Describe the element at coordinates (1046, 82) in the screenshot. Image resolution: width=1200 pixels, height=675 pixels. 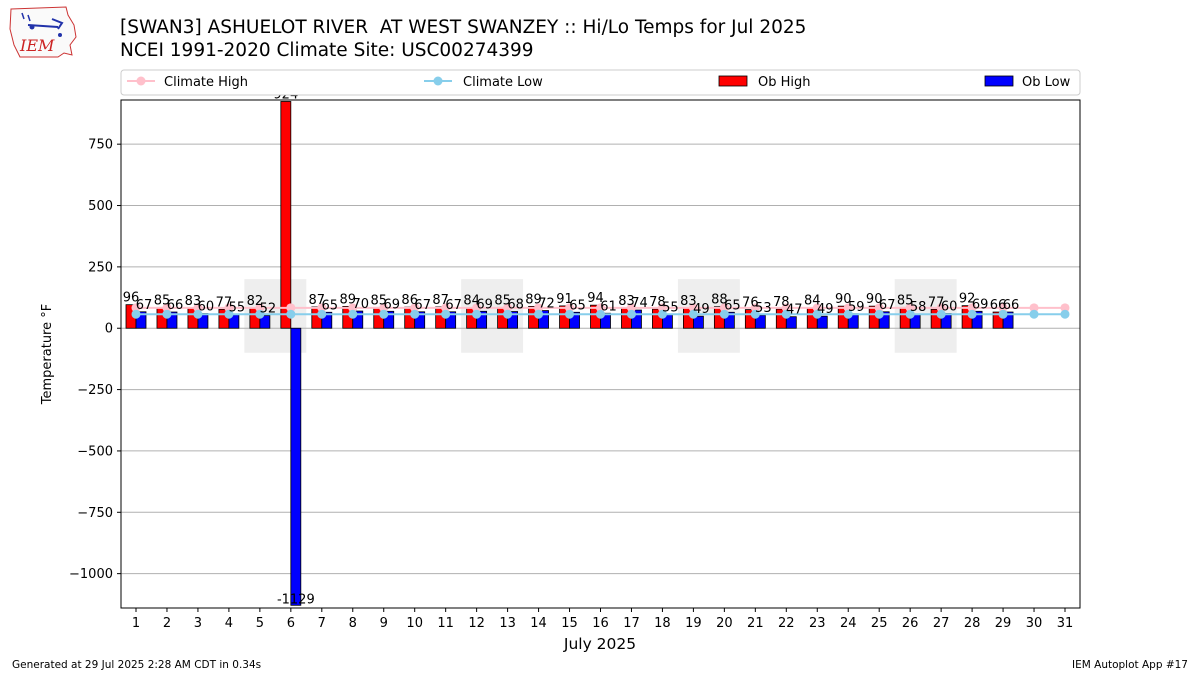
I see `legend-ob-low-label: Ob Low` at that location.